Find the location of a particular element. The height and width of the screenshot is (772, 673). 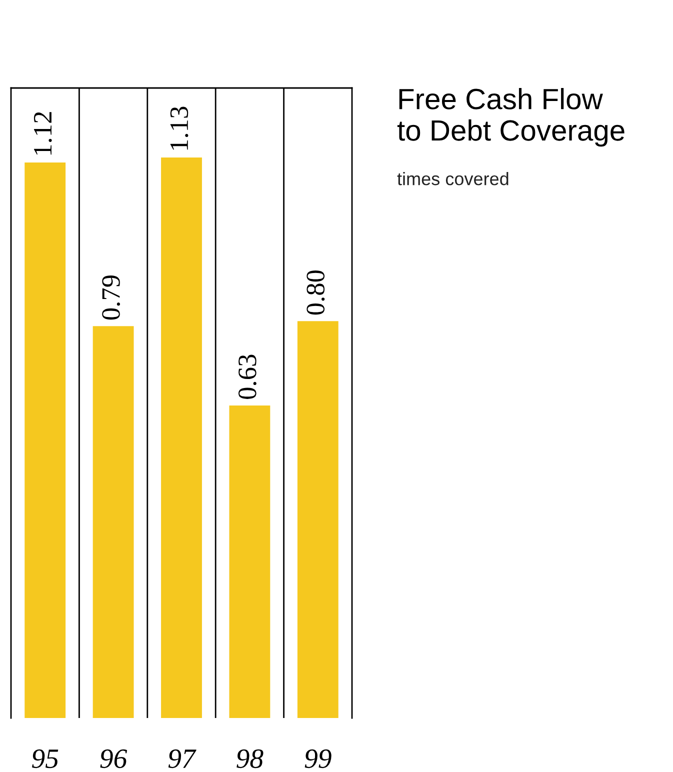

x-tick-label: 99 is located at coordinates (318, 758).